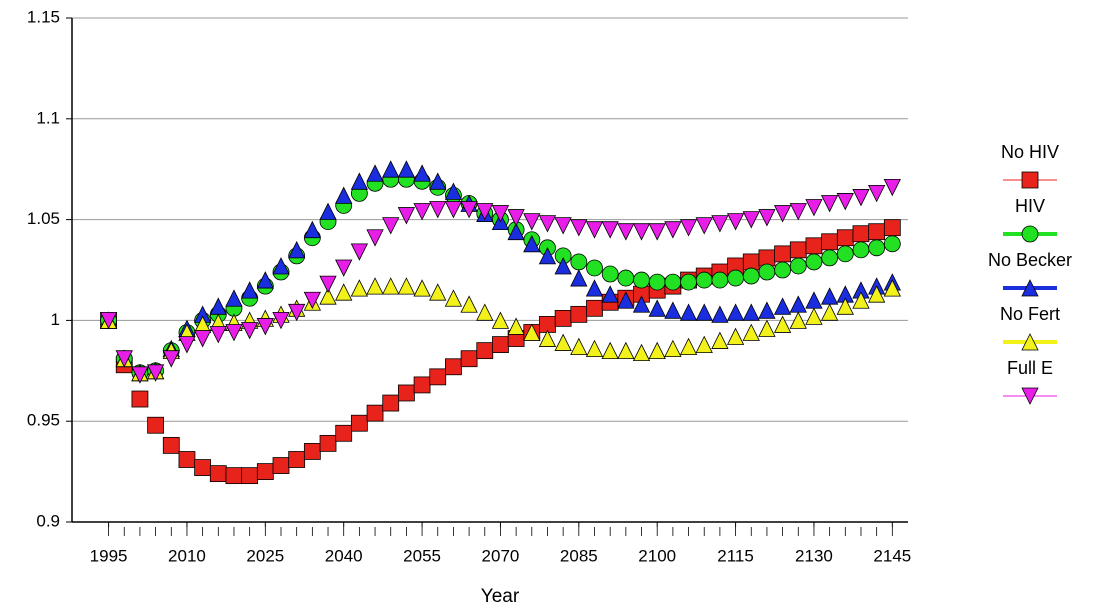 The height and width of the screenshot is (612, 1094). Describe the element at coordinates (265, 555) in the screenshot. I see `x-tick-label: 2025` at that location.